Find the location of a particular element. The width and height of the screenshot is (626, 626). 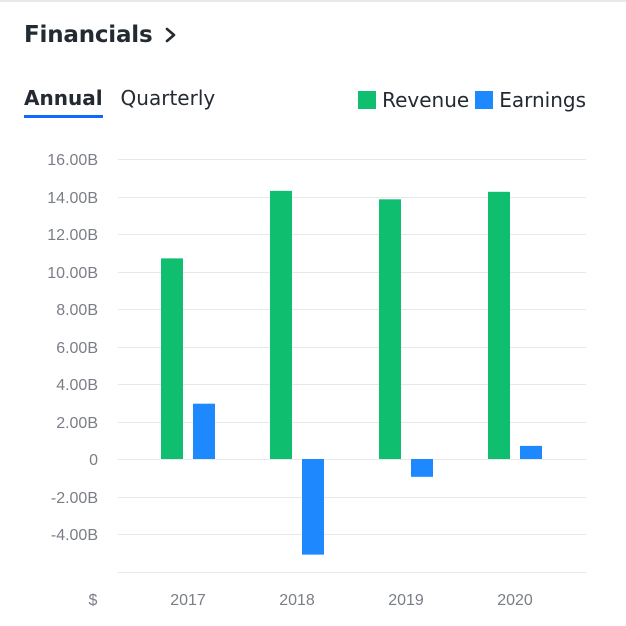

x-tick-label: 2018 is located at coordinates (297, 600).